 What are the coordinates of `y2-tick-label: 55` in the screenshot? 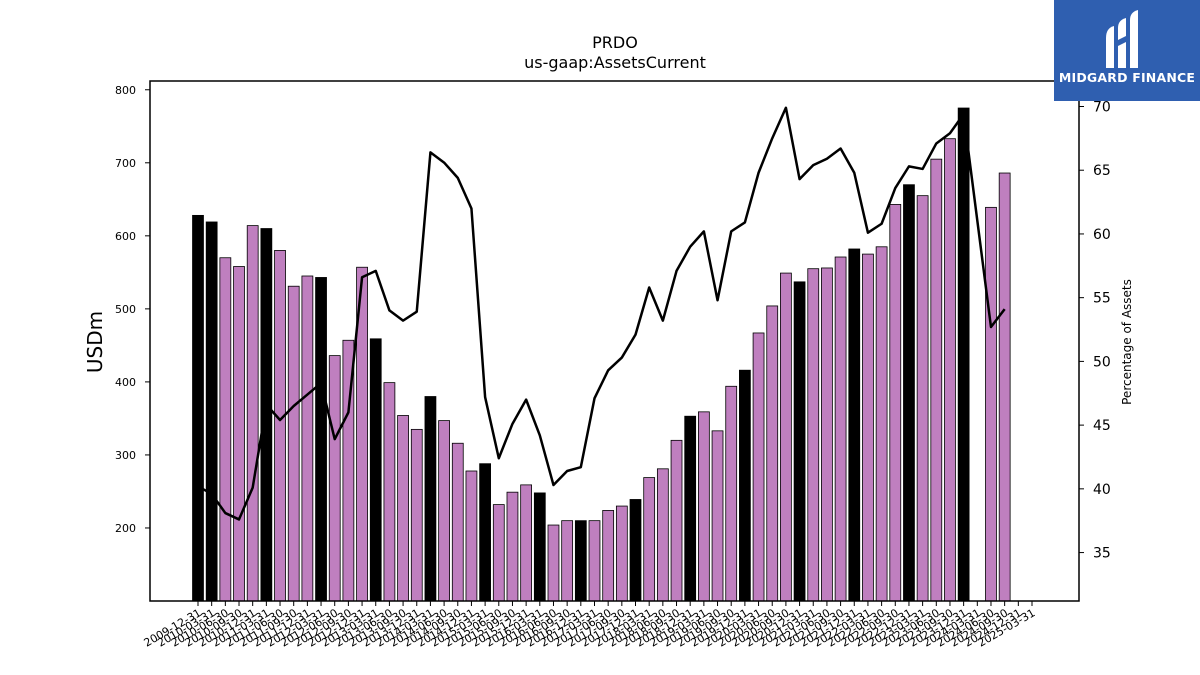 It's located at (1102, 299).